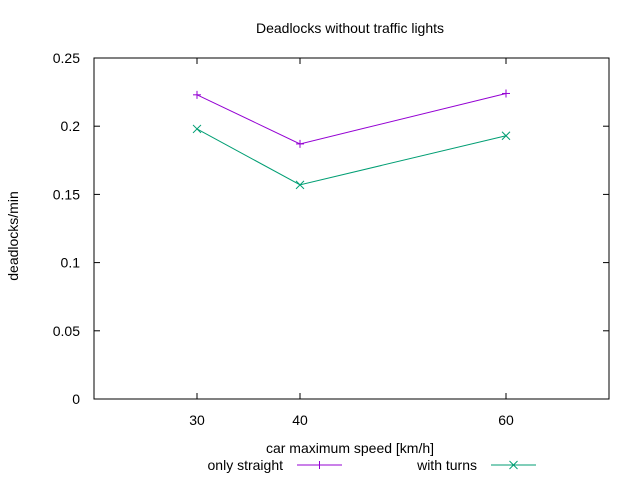  What do you see at coordinates (300, 420) in the screenshot?
I see `x-tick-label: 40` at bounding box center [300, 420].